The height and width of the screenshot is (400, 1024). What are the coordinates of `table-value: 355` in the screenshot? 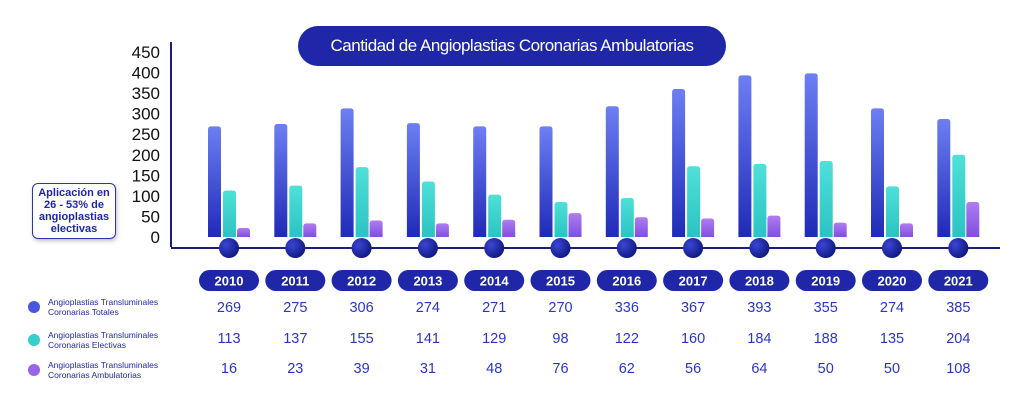 It's located at (826, 308).